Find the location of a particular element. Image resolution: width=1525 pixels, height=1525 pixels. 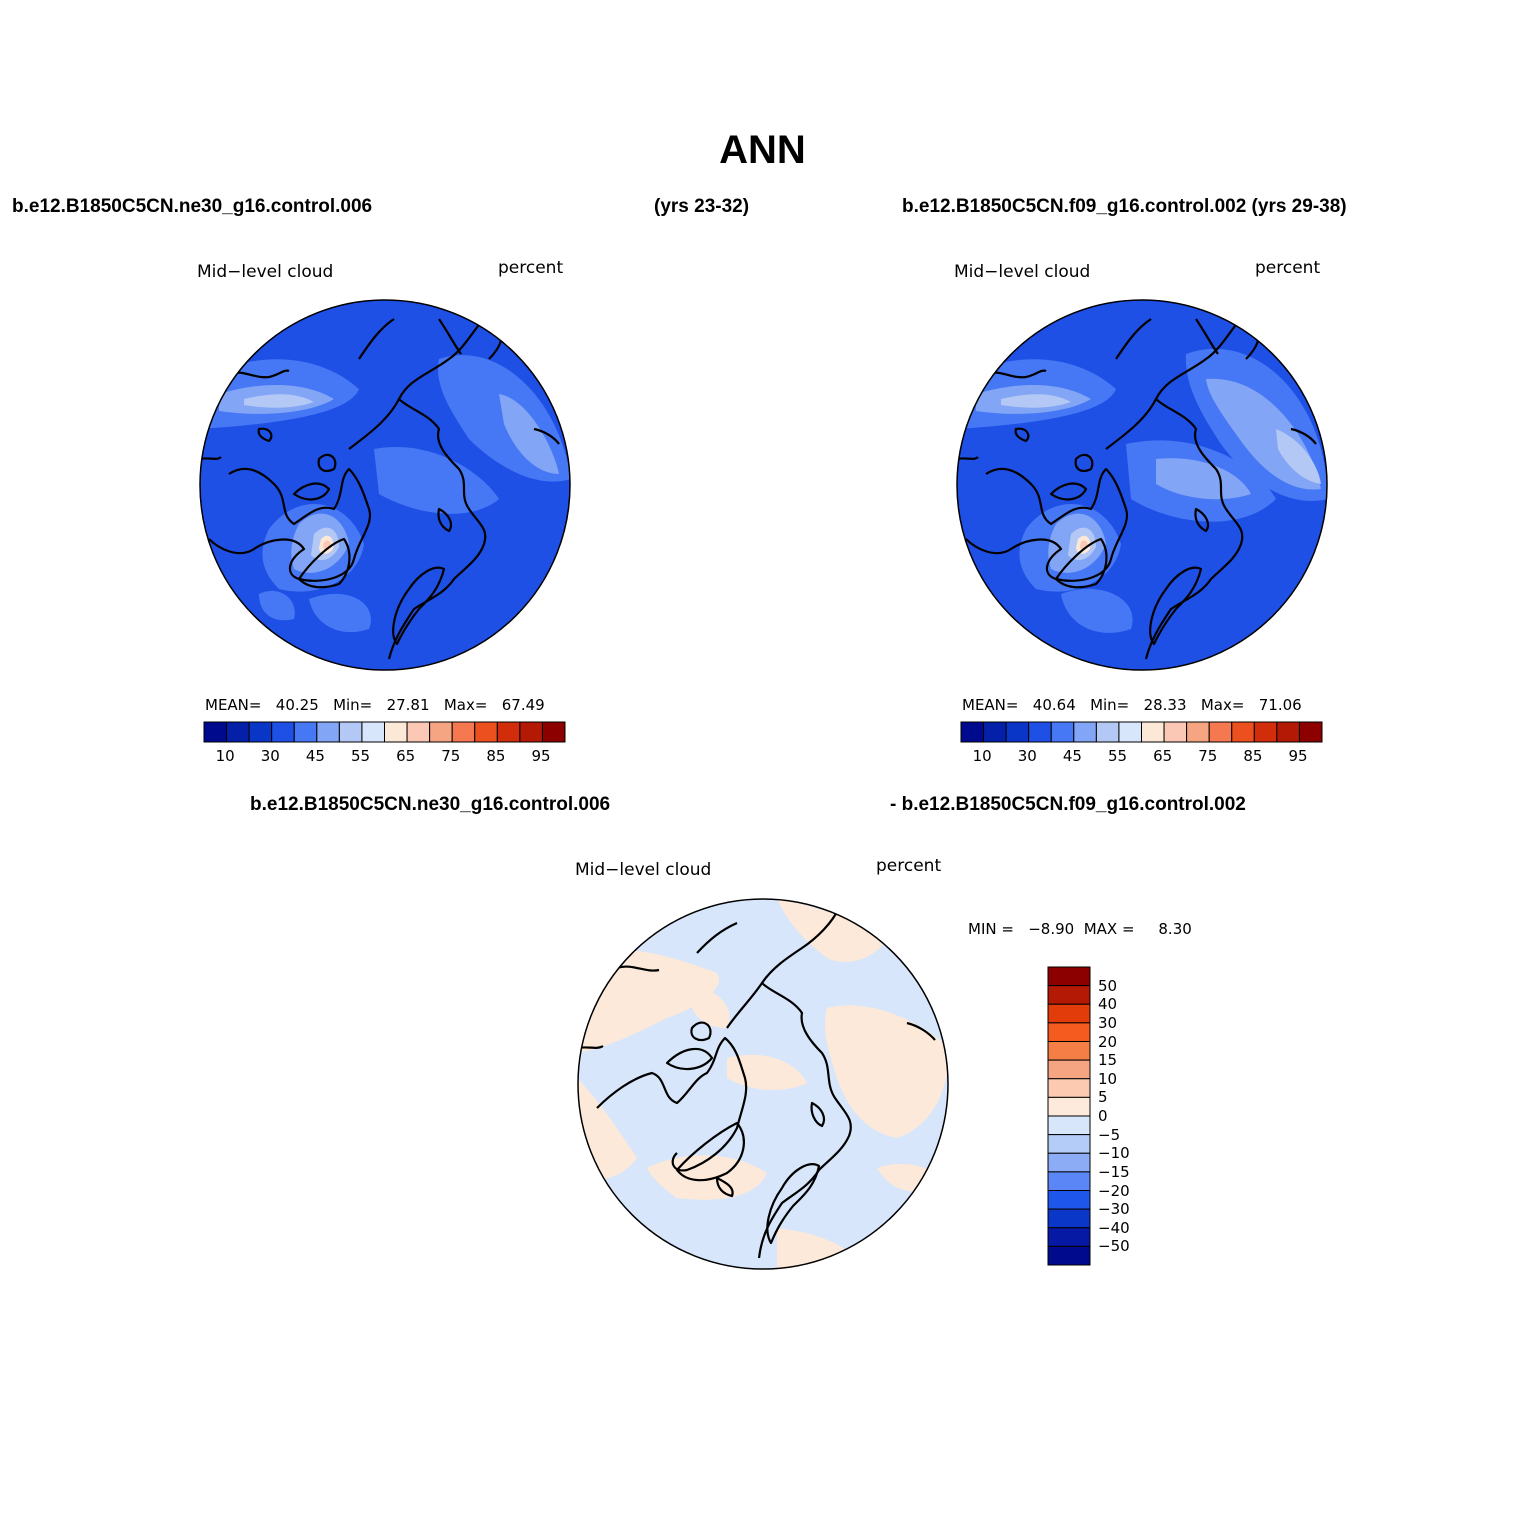

diff-colorbar-labels: 50 40 30 20 15 10 5 0 −5 −10 −15 −20 −30 −40 −50 is located at coordinates (1128, 1116).